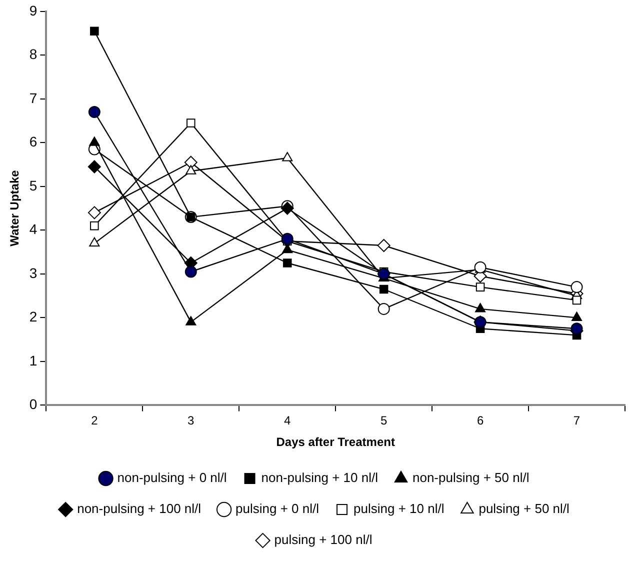 The width and height of the screenshot is (632, 561). I want to click on legend-label: pulsing + 50 nl/l, so click(524, 508).